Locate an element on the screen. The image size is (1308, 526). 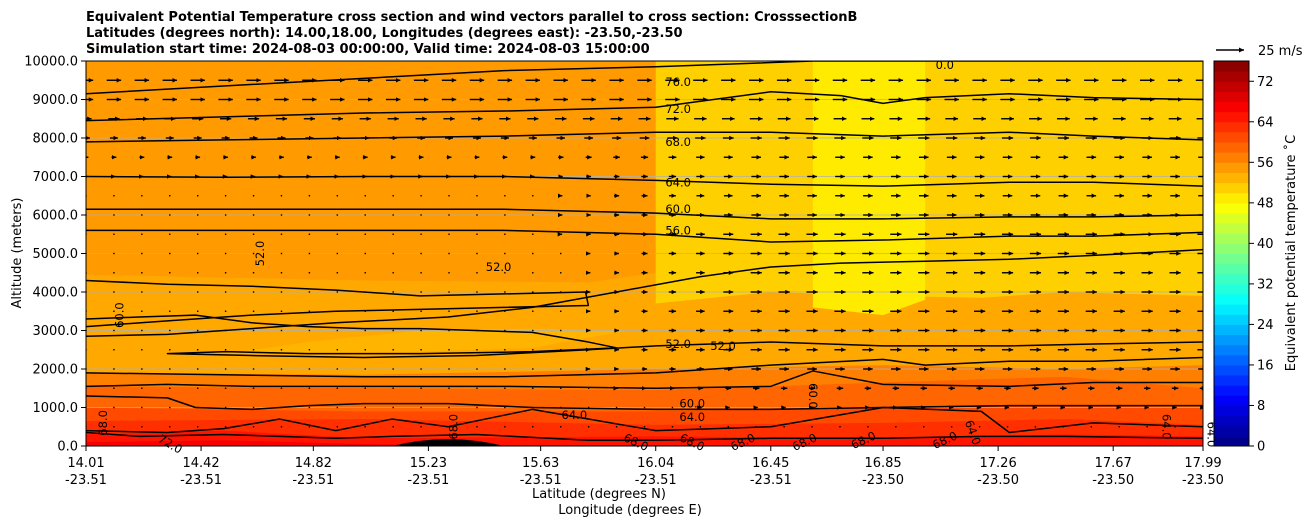
y-tick-label-6: 6000.0 is located at coordinates (56, 216).